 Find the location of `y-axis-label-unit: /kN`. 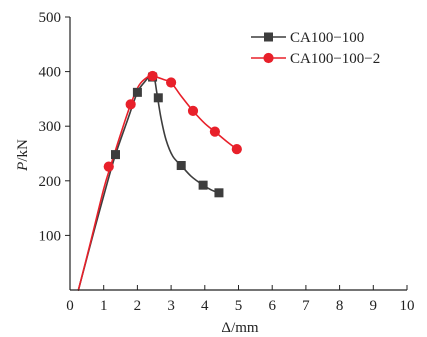

y-axis-label-unit: /kN is located at coordinates (23, 150).